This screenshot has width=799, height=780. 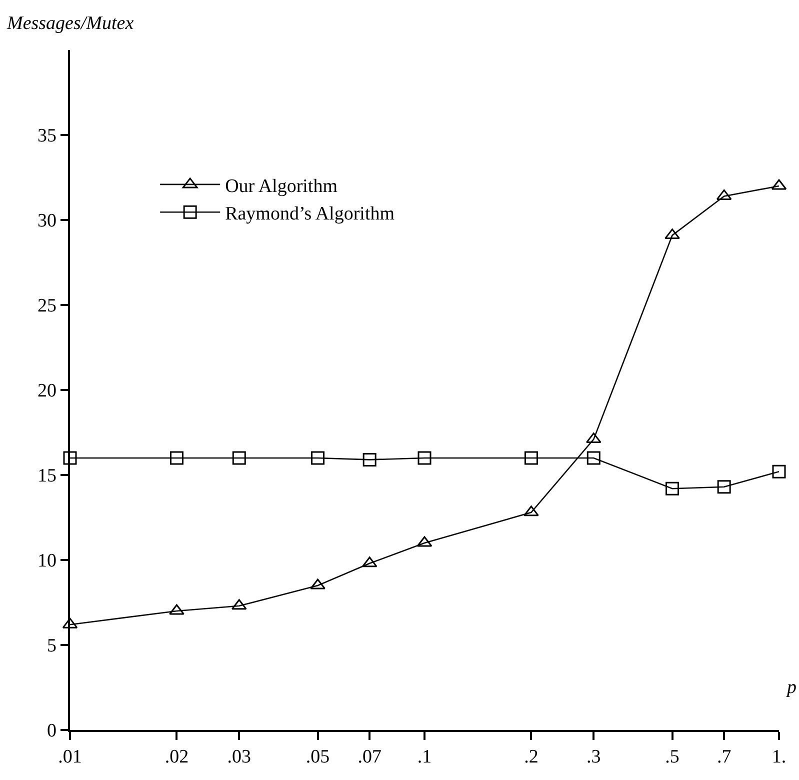 I want to click on x-tick-label: .07, so click(x=370, y=757).